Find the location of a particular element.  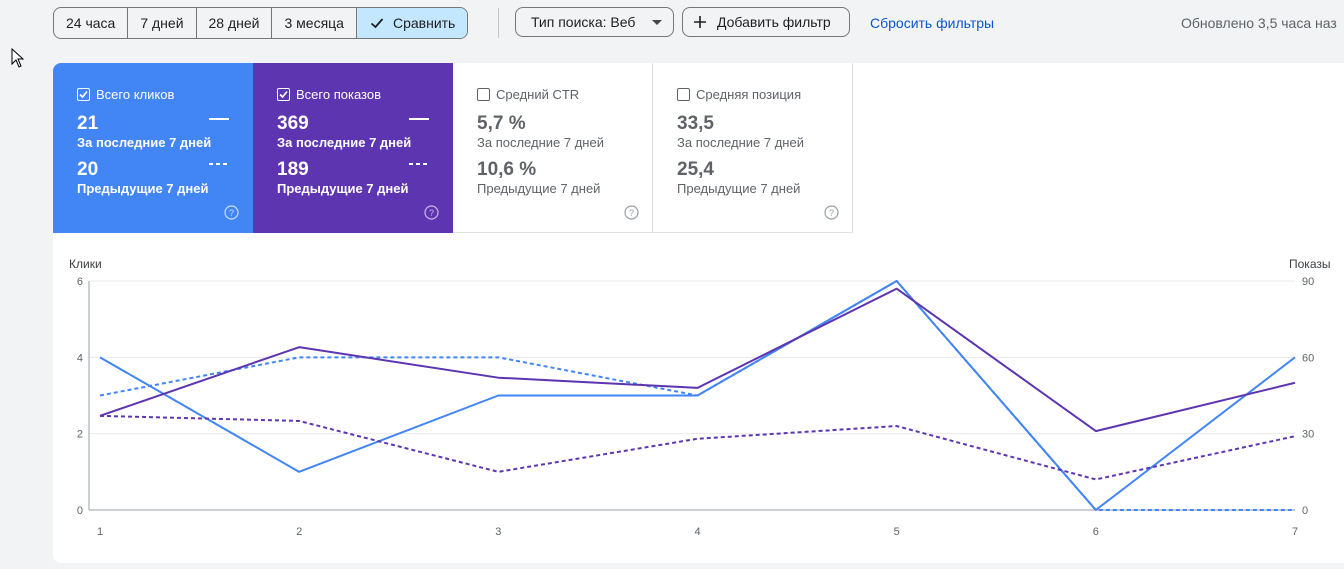

right-axis-title: Показы is located at coordinates (1310, 264).